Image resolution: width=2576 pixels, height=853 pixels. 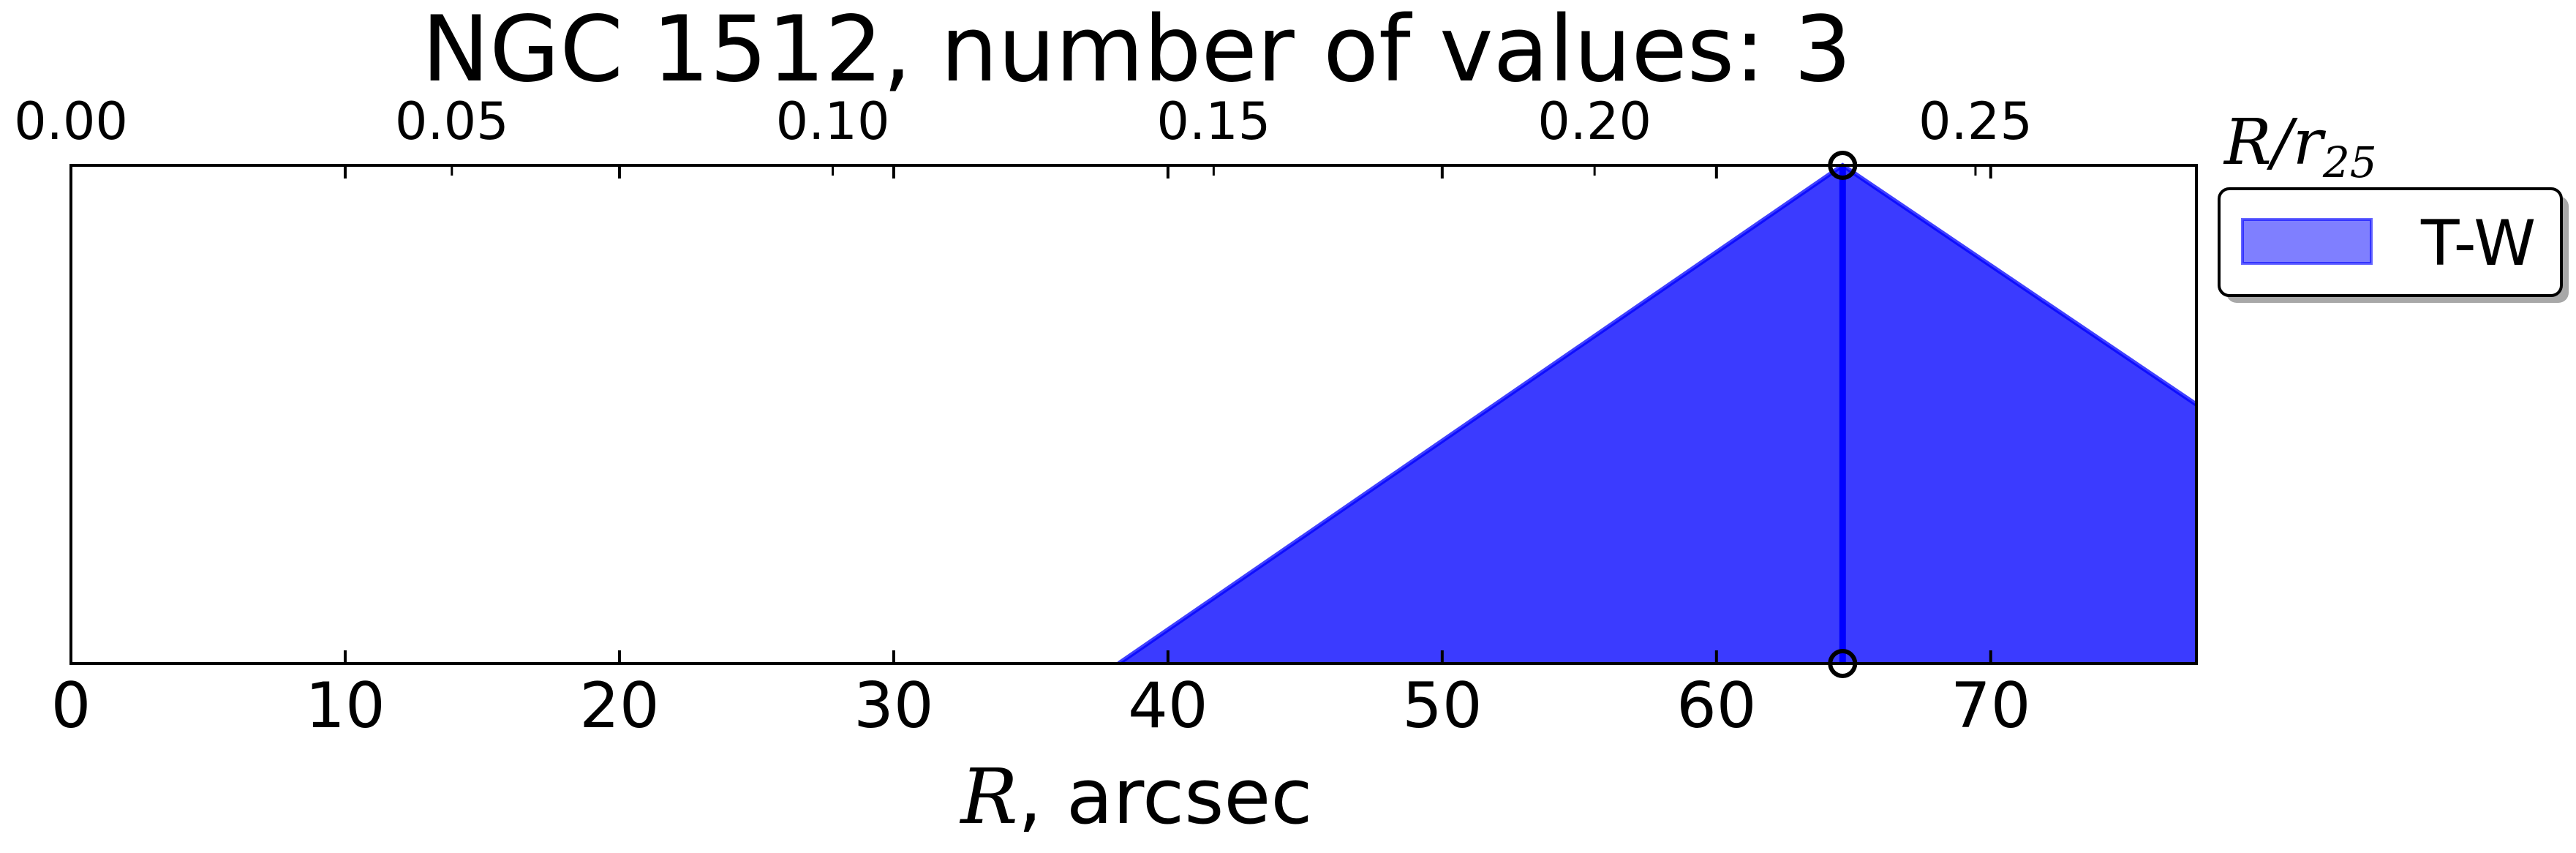 I want to click on x2-tick-label: 0.10, so click(x=833, y=121).